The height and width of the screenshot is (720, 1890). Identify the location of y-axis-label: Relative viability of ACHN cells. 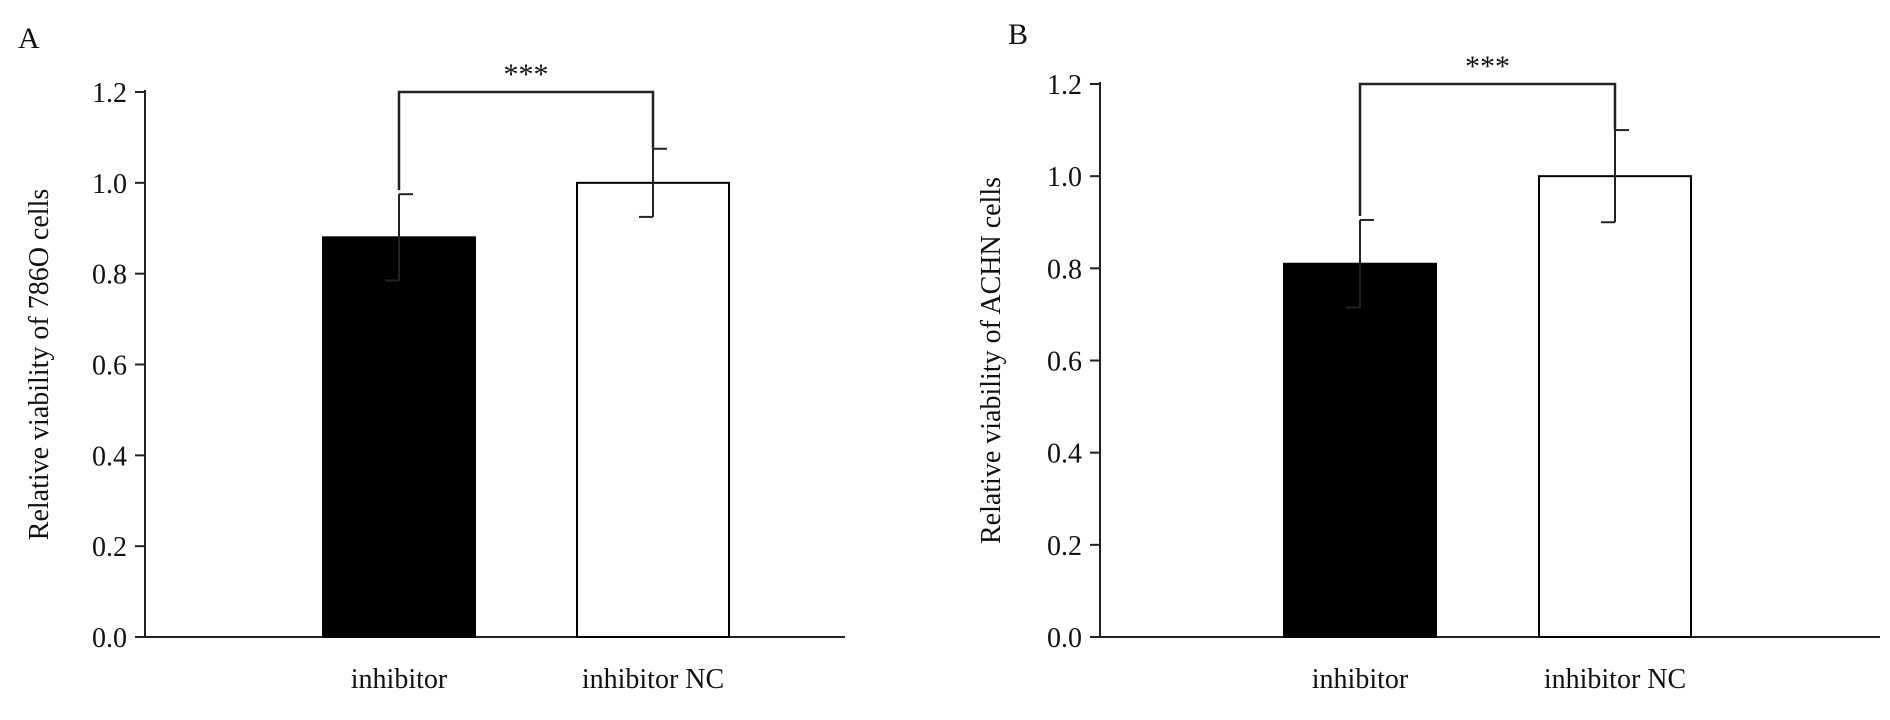
(991, 360).